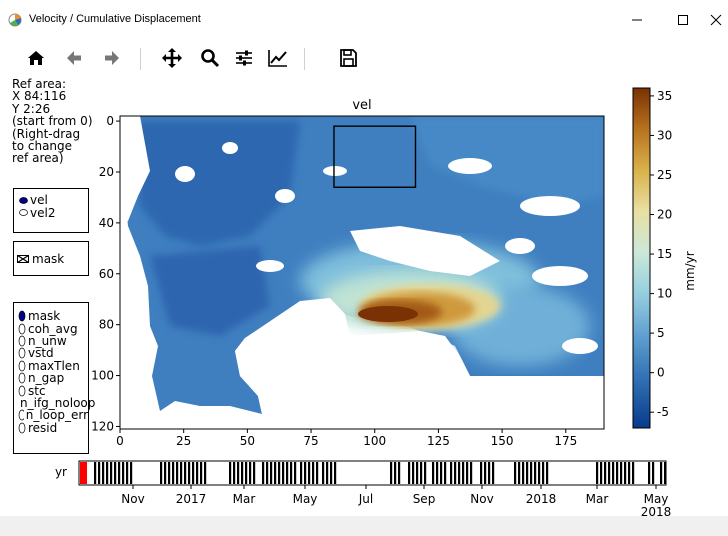  Describe the element at coordinates (41, 353) in the screenshot. I see `mask-radio-label: vstd` at that location.